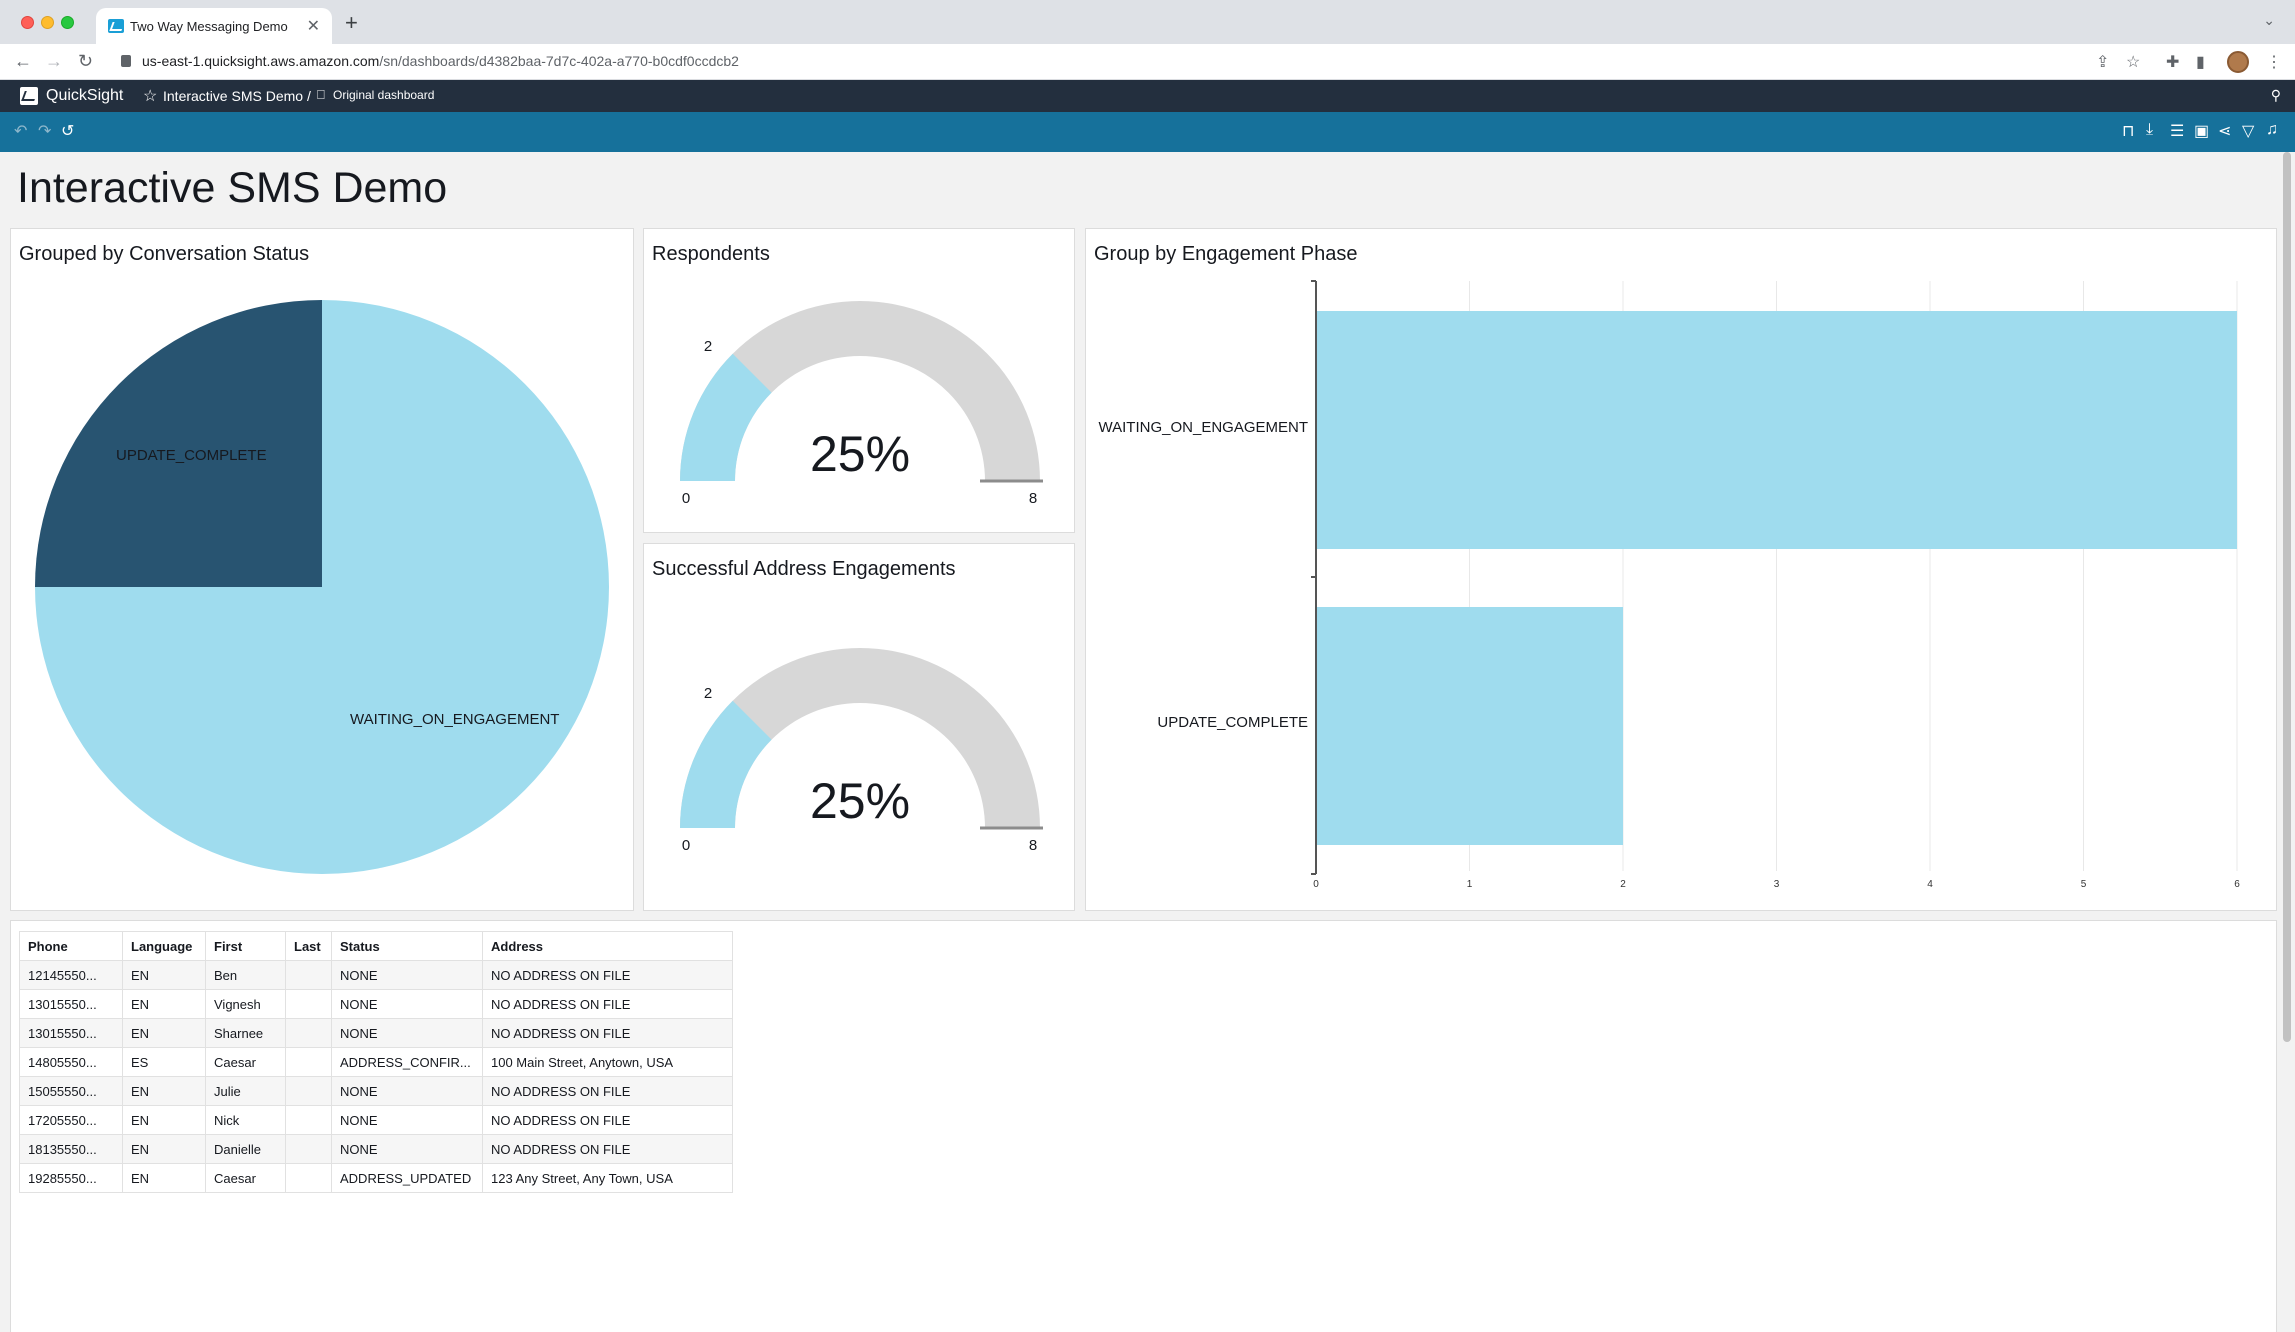  What do you see at coordinates (2274, 62) in the screenshot?
I see `menu-icon: ⋮` at bounding box center [2274, 62].